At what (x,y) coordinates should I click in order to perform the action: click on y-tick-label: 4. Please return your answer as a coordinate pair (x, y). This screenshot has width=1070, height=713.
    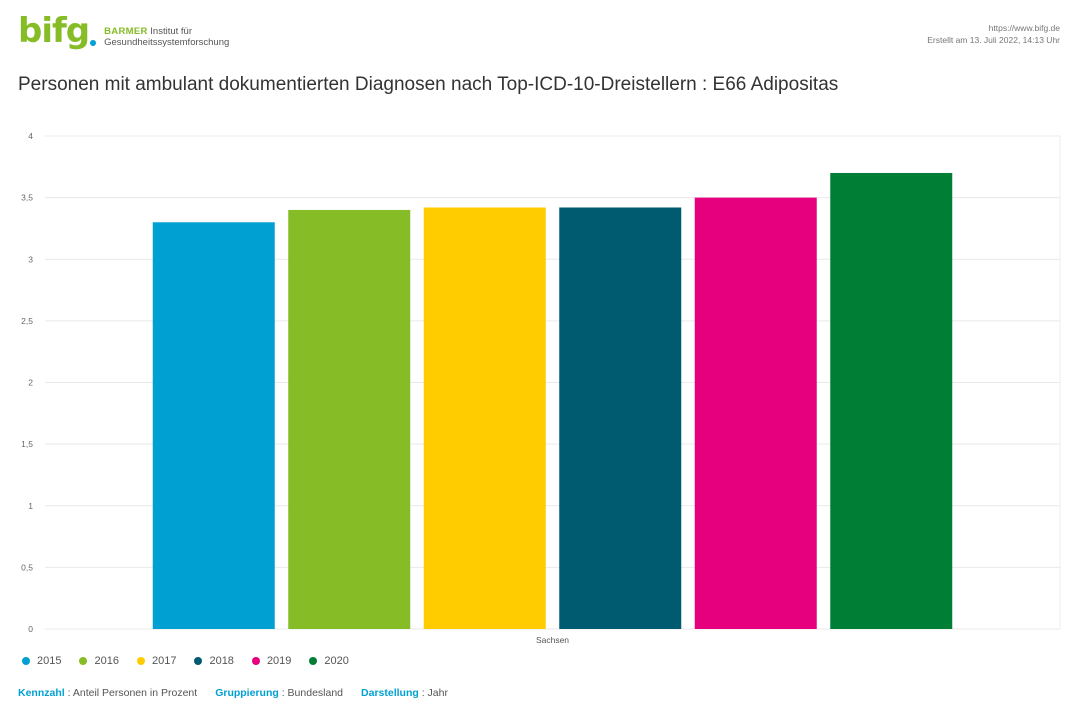
    Looking at the image, I should click on (30, 136).